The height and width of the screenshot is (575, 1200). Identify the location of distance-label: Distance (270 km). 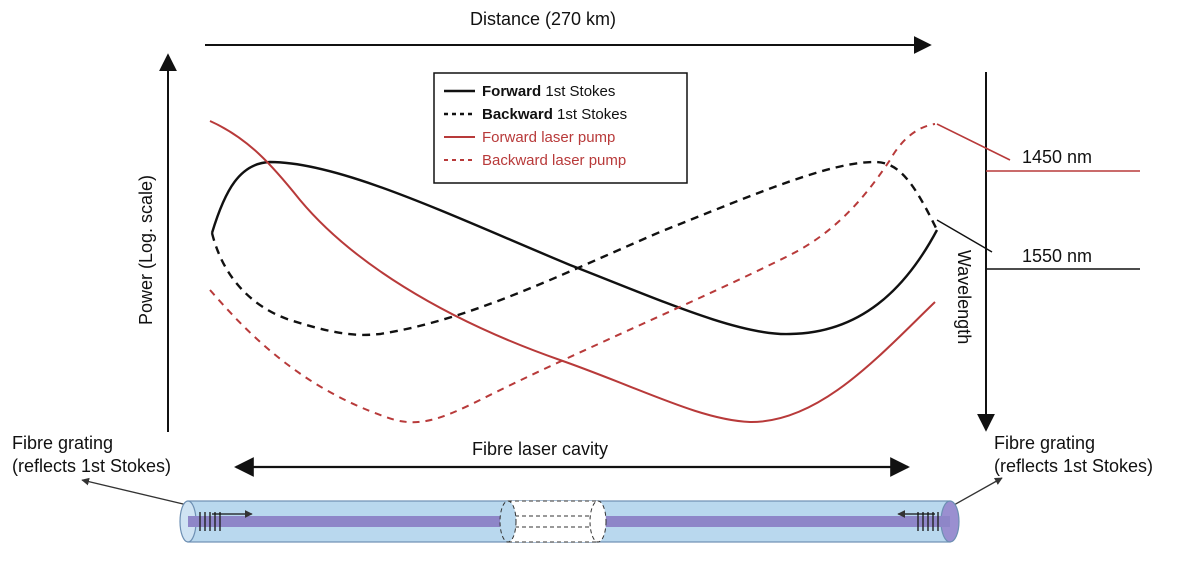
(543, 19).